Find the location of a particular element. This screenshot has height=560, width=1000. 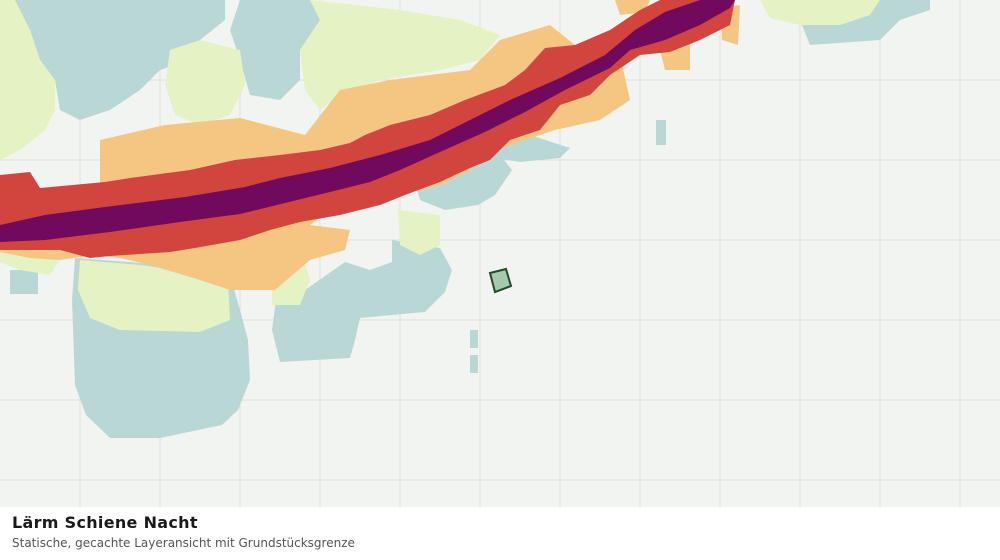

map-title: Lärm Schiene Nacht is located at coordinates (105, 522).